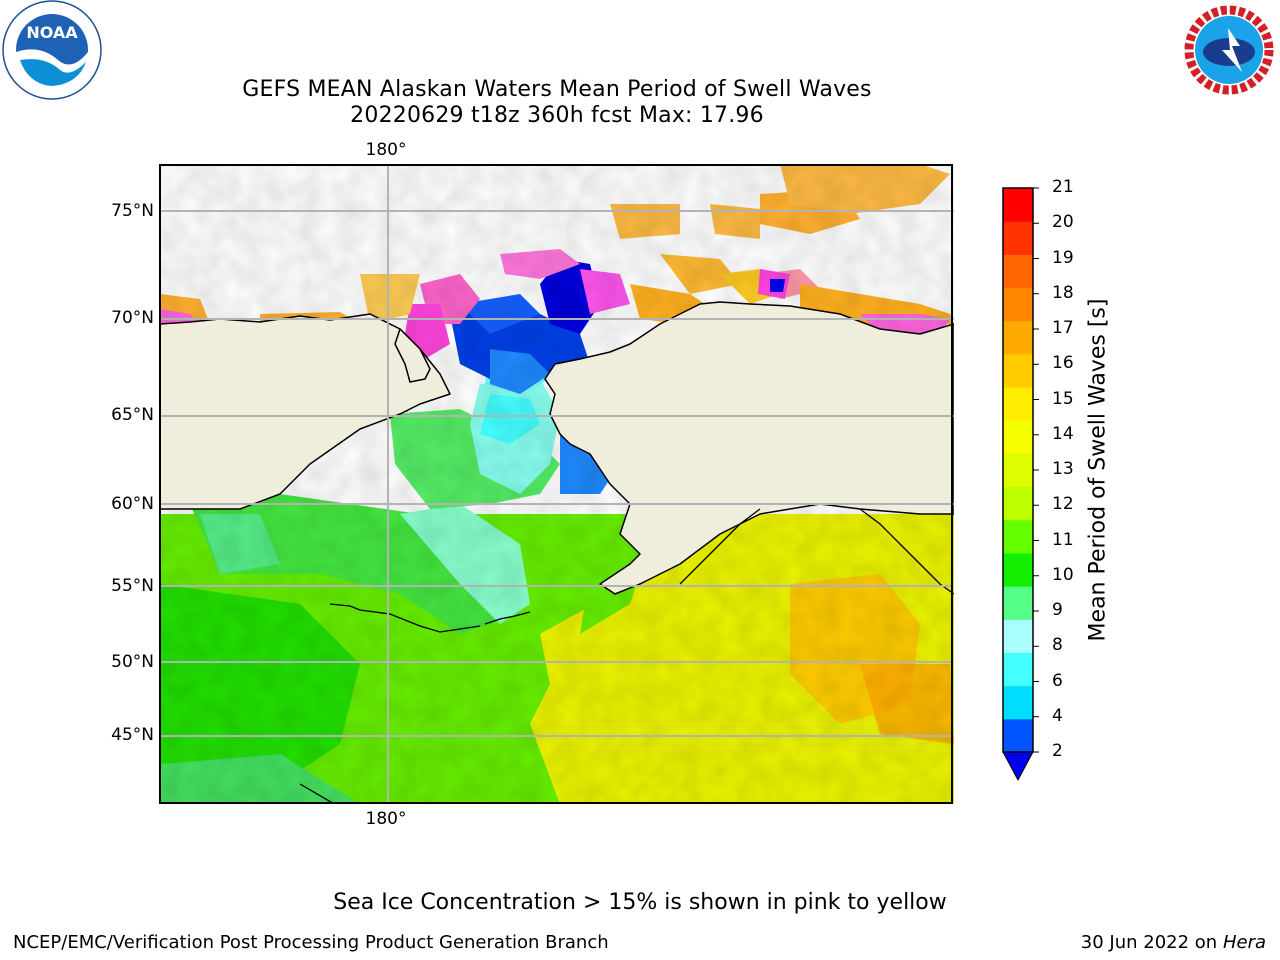 This screenshot has height=960, width=1280. Describe the element at coordinates (1063, 257) in the screenshot. I see `colorbar-tick-label: 19` at that location.